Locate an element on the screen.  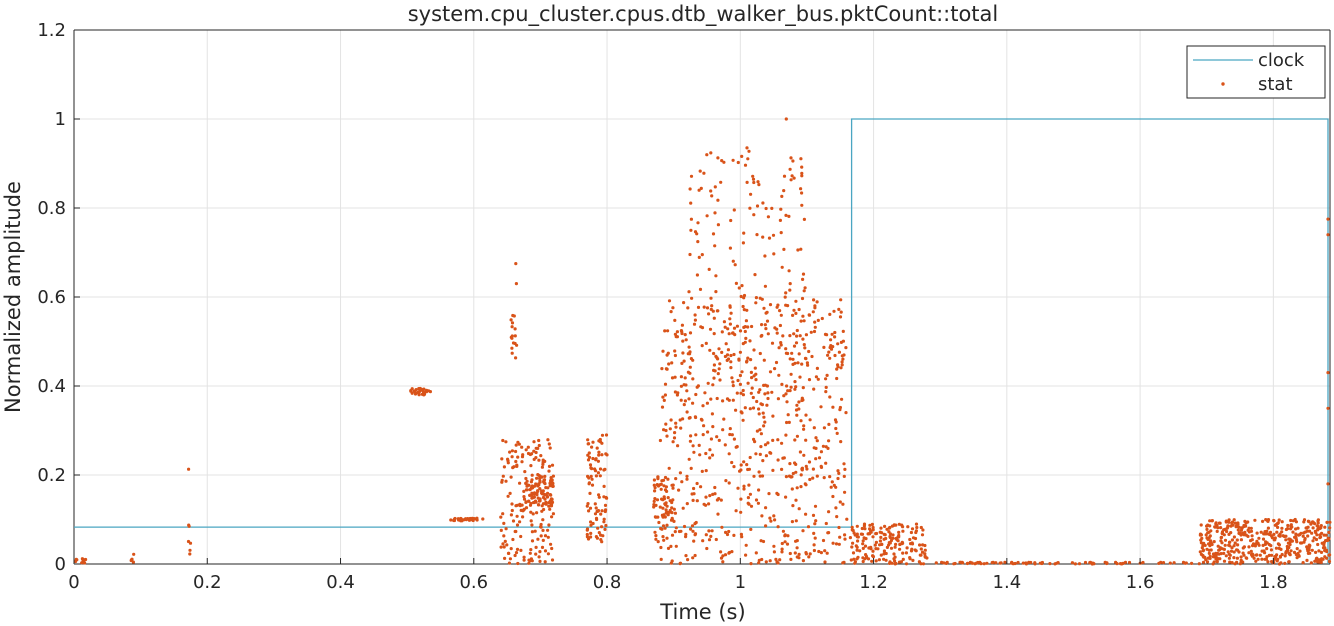
y-axis-label: Normalized amplitude is located at coordinates (13, 297).